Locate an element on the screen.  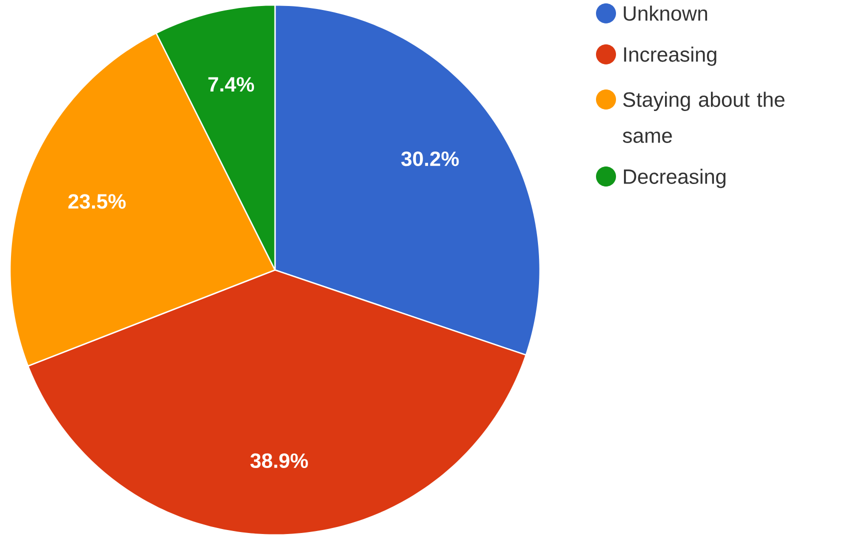
data-label: 23.5% is located at coordinates (97, 201).